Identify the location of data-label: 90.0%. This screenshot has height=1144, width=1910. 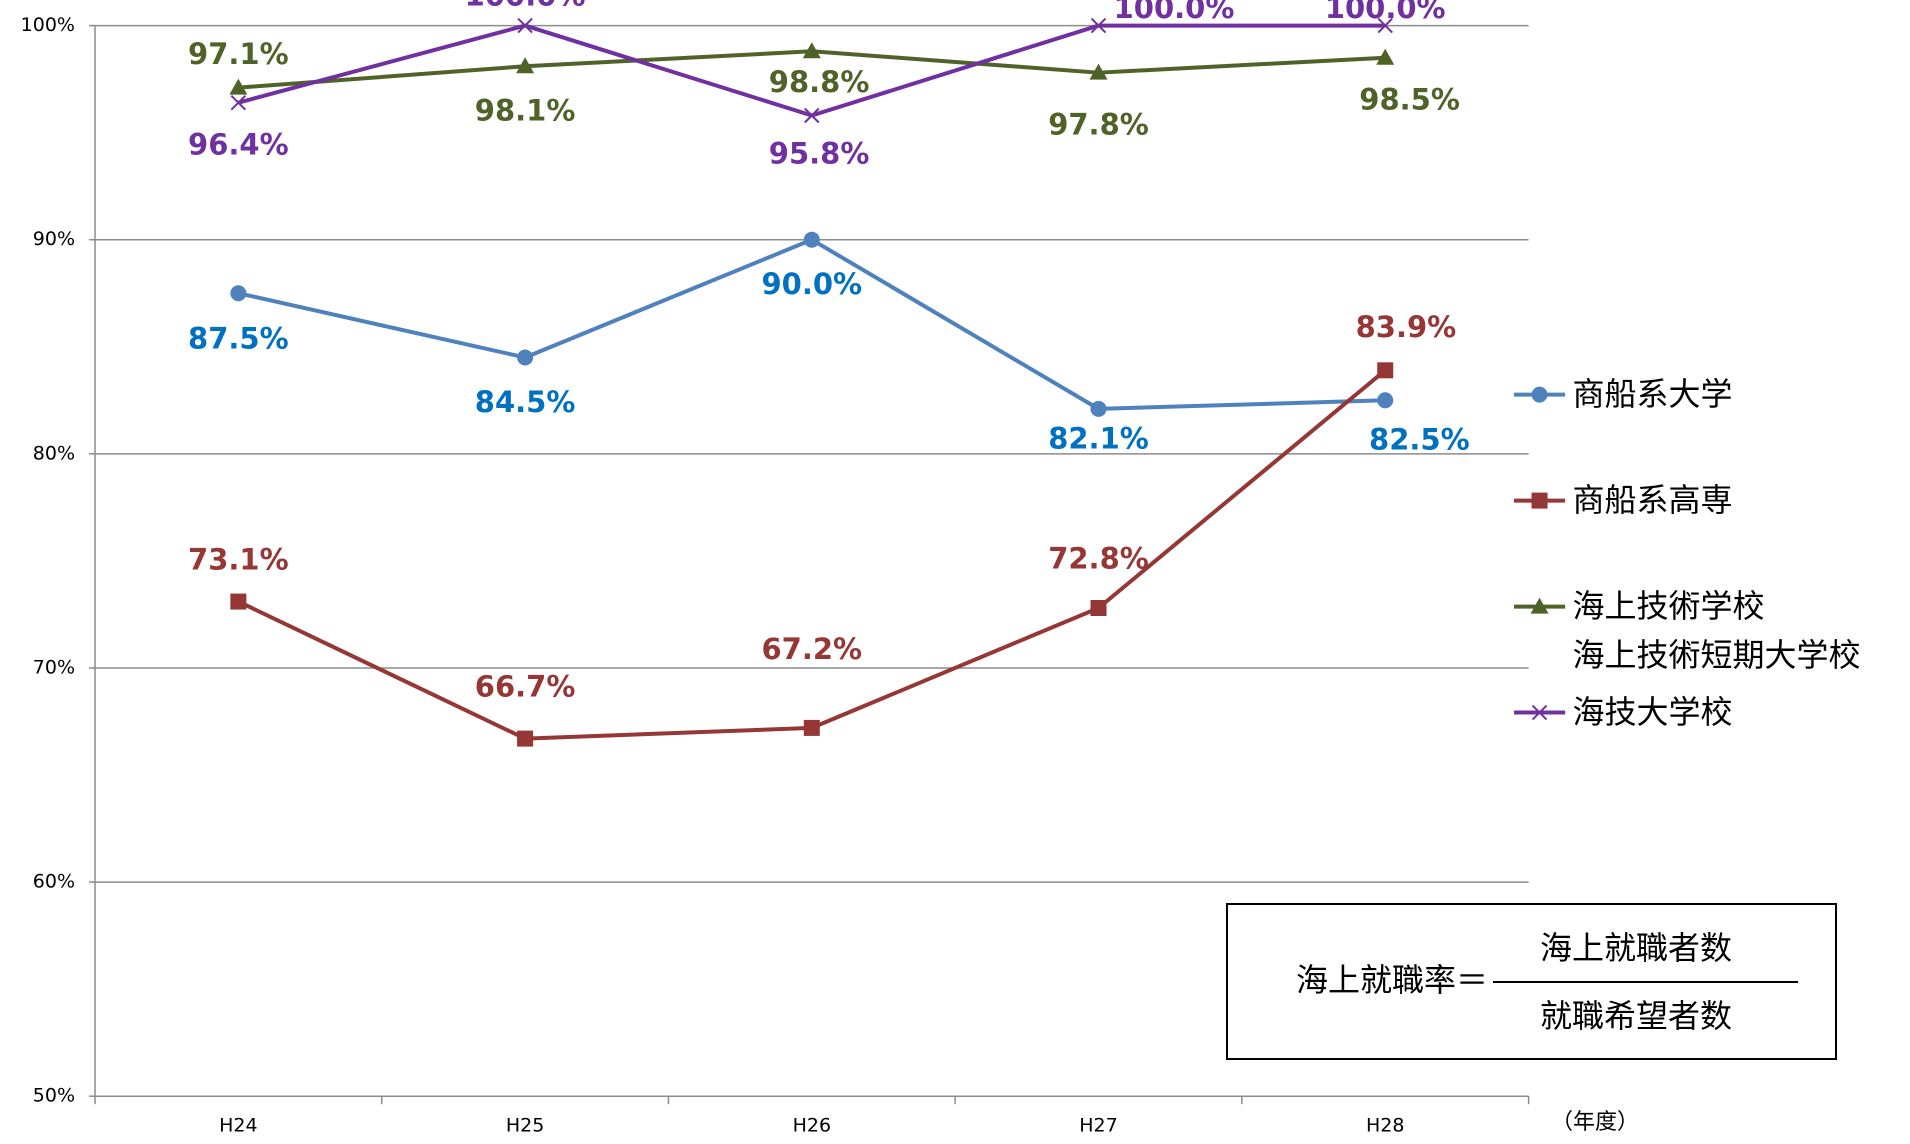
(811, 284).